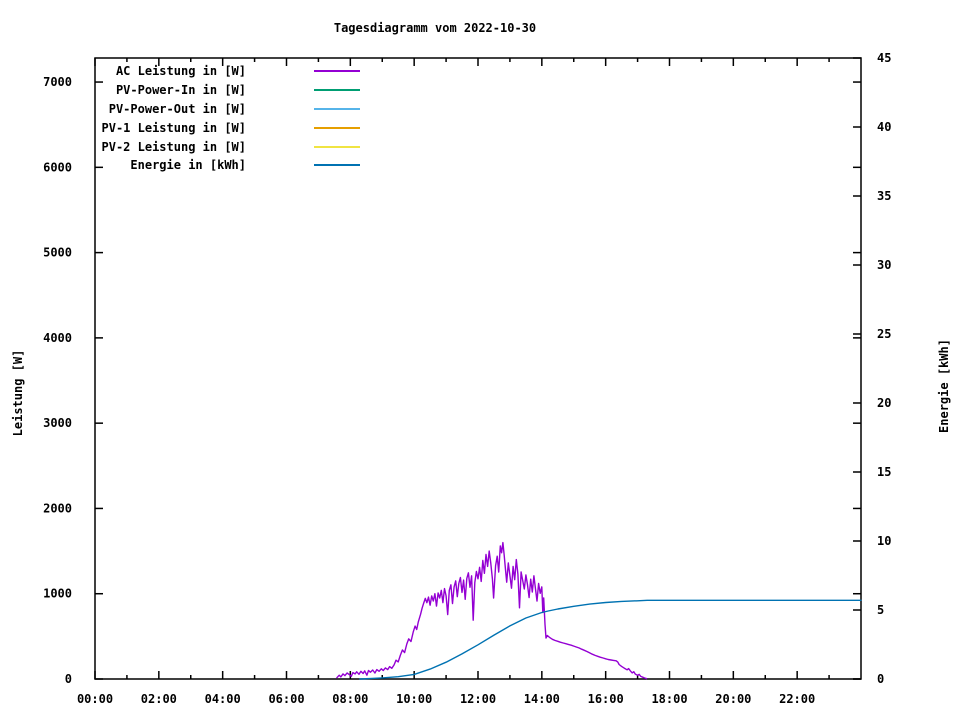 This screenshot has height=720, width=960. I want to click on svg-text: 16:00, so click(606, 699).